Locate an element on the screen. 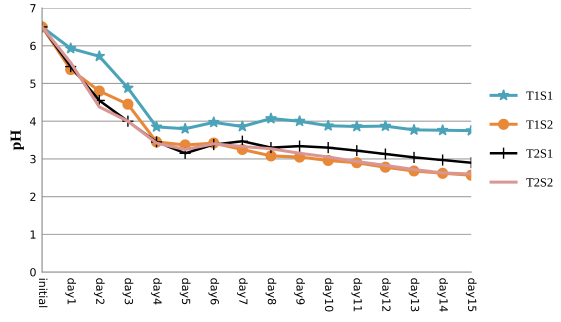 Image resolution: width=561 pixels, height=322 pixels. legend-label: T2S1 is located at coordinates (539, 153).